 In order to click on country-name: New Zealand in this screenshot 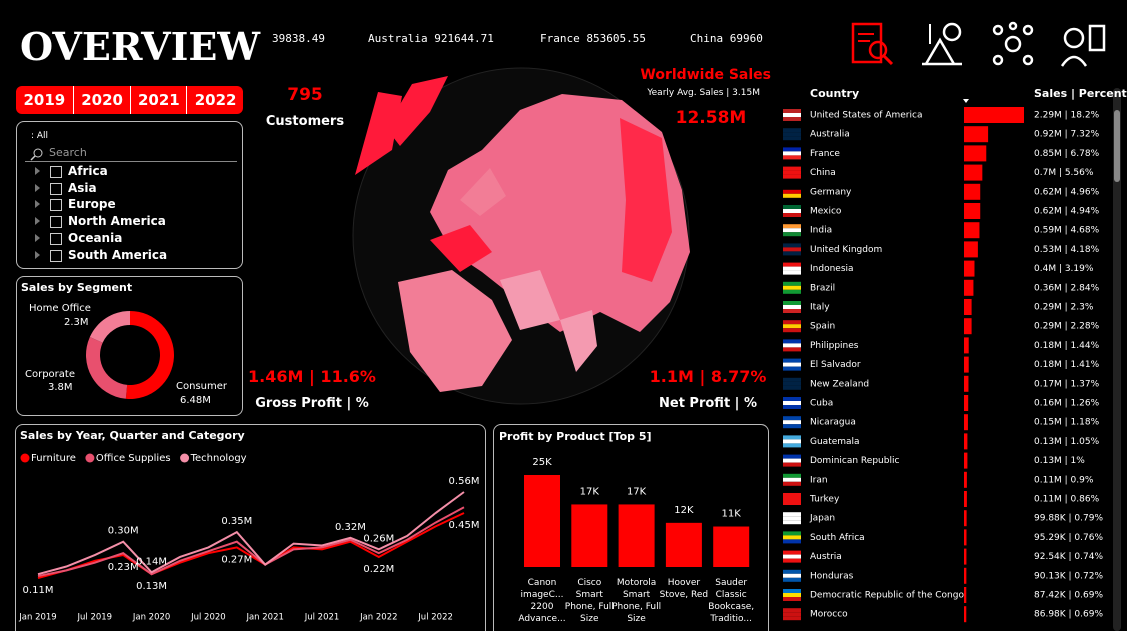, I will do `click(839, 384)`.